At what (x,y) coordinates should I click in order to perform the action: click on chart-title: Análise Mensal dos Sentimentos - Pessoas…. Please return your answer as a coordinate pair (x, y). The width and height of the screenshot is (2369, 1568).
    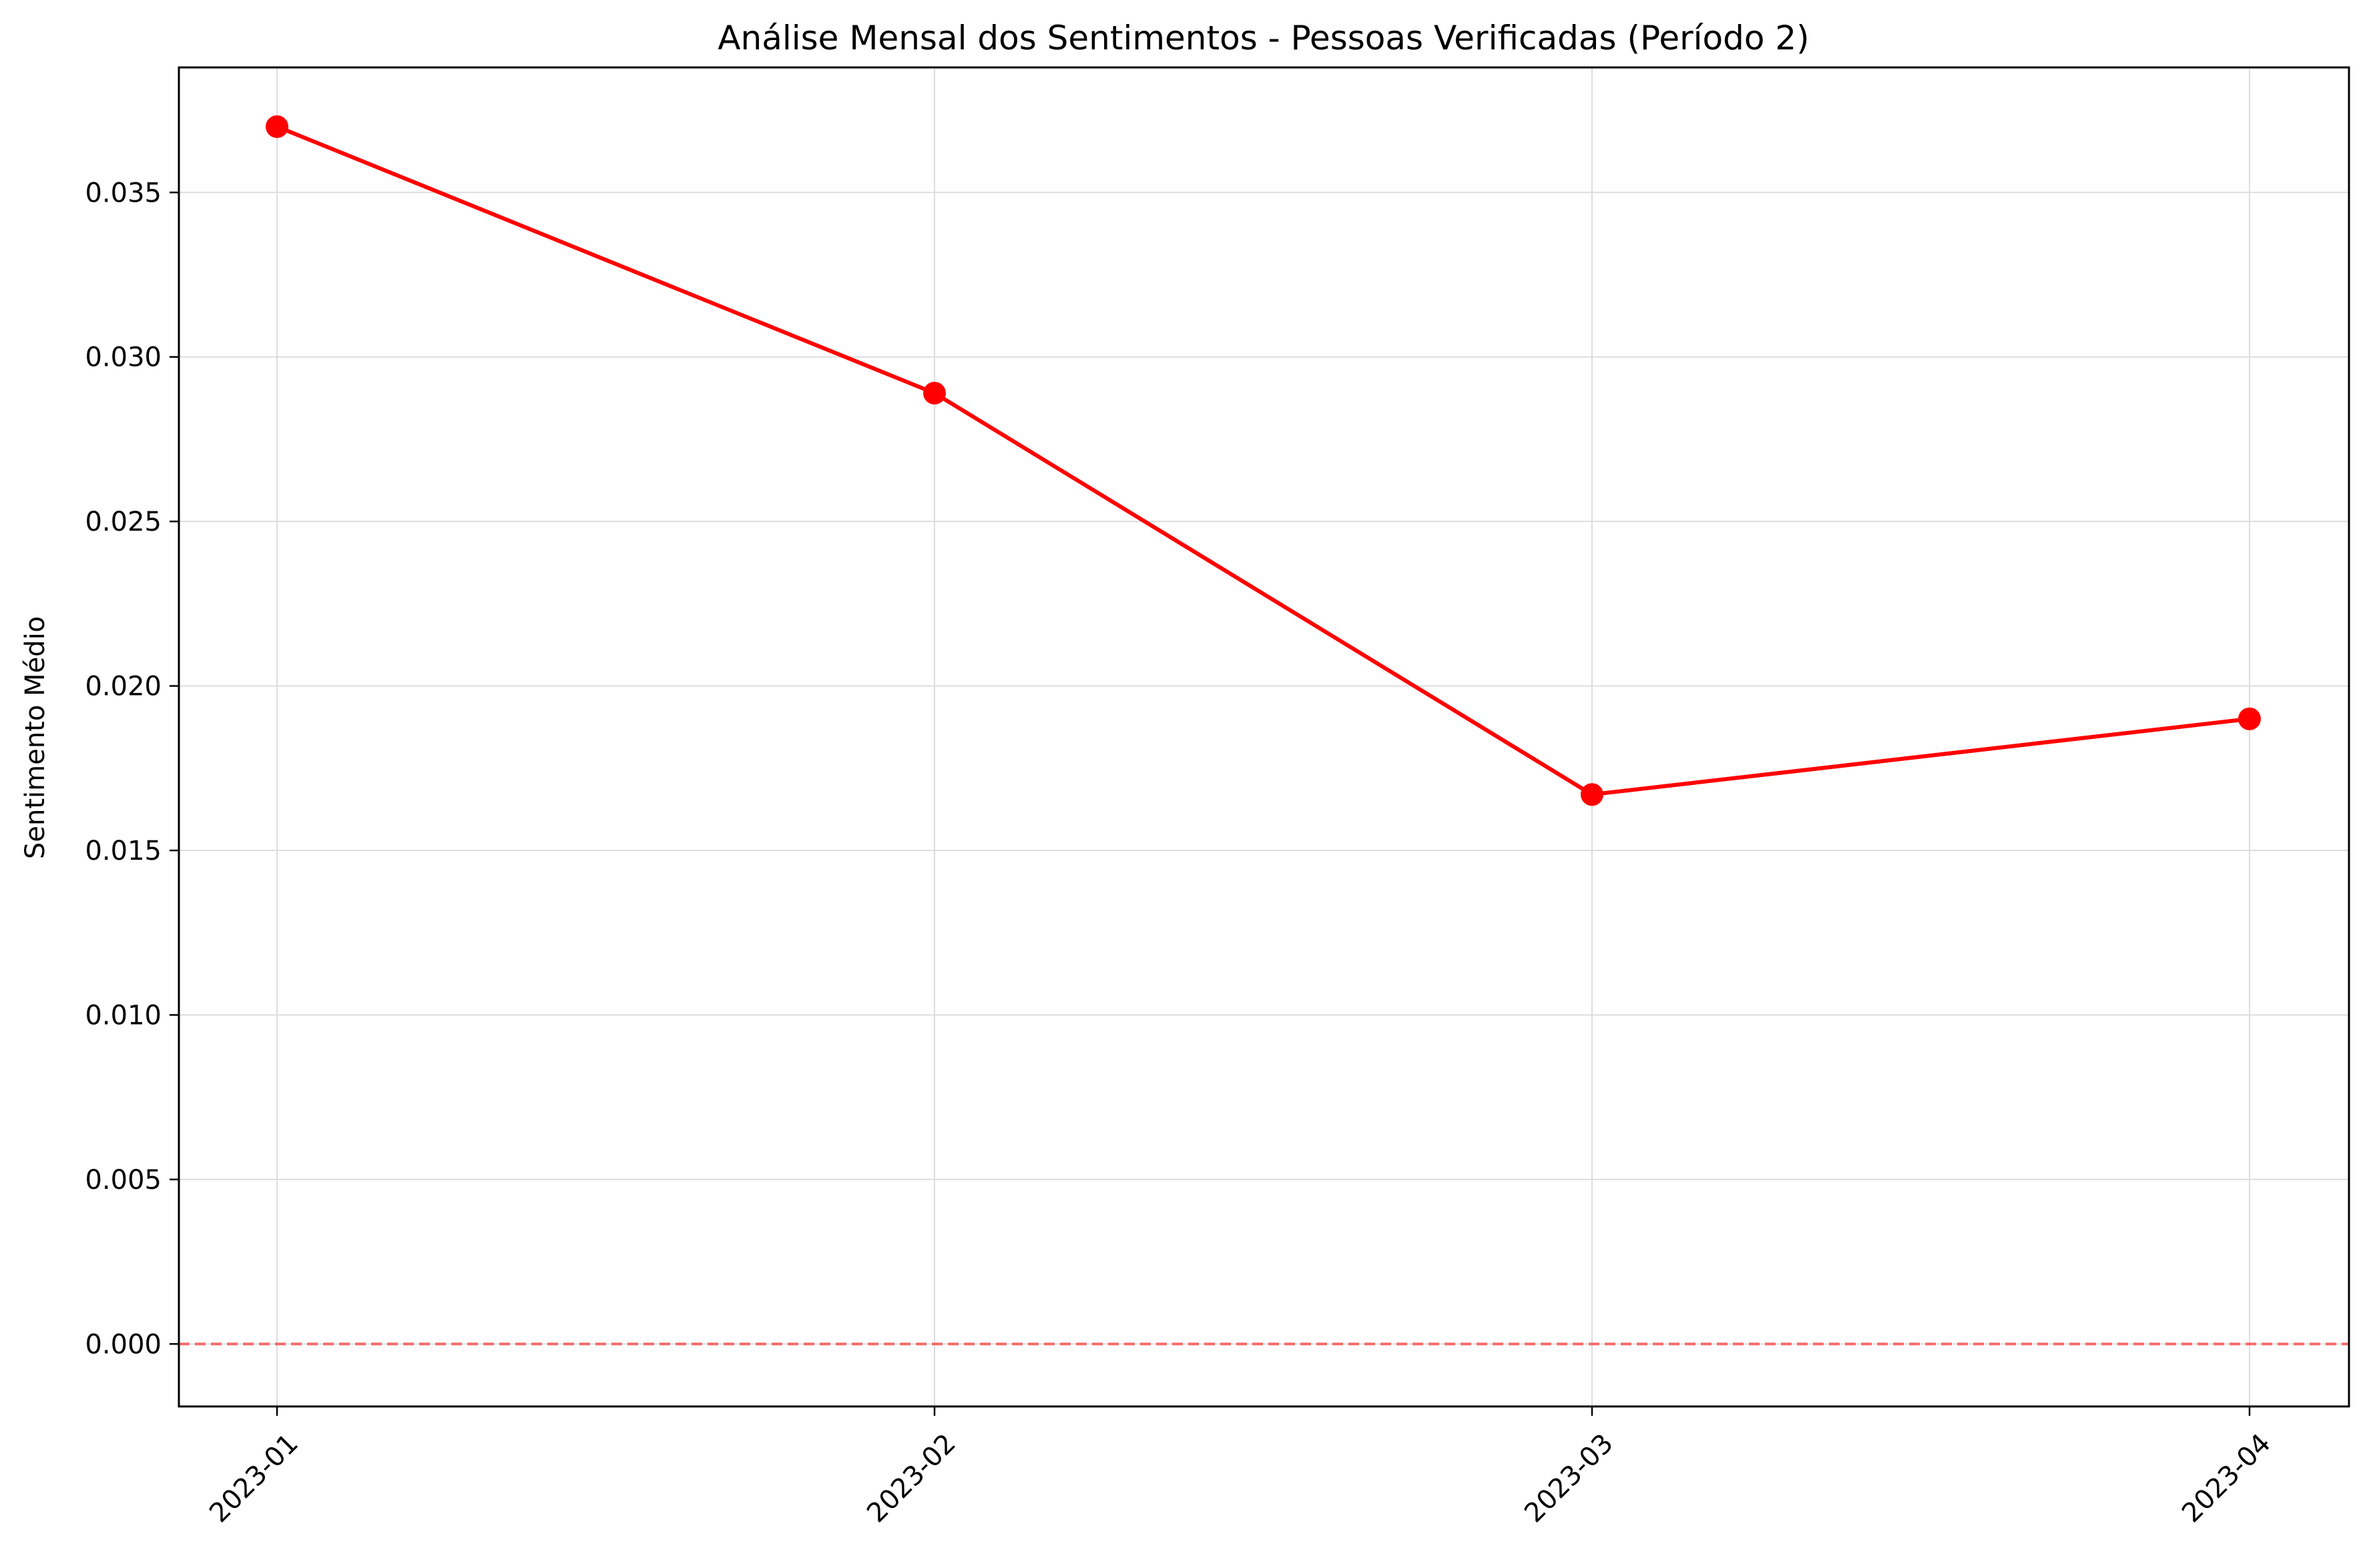
    Looking at the image, I should click on (1263, 38).